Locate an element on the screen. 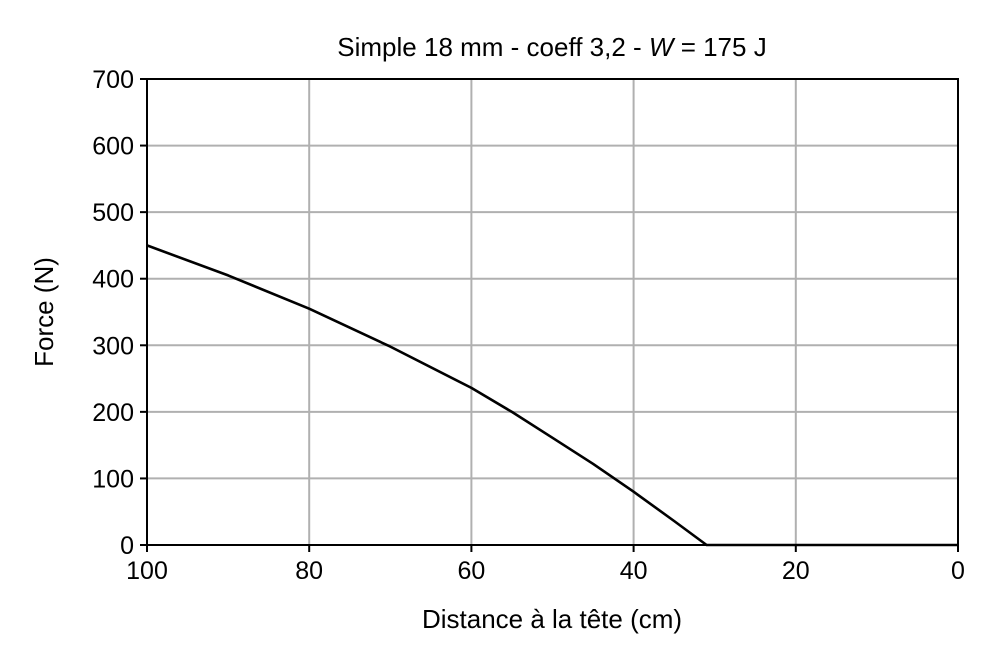 The height and width of the screenshot is (666, 1000). y-tick-label: 200 is located at coordinates (113, 413).